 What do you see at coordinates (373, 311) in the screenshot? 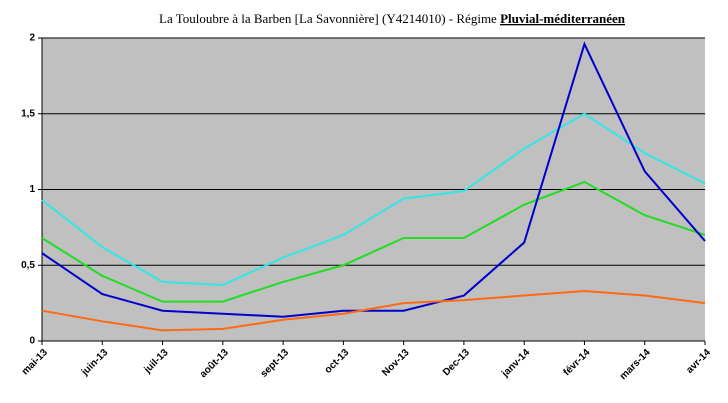
I see `line-series` at bounding box center [373, 311].